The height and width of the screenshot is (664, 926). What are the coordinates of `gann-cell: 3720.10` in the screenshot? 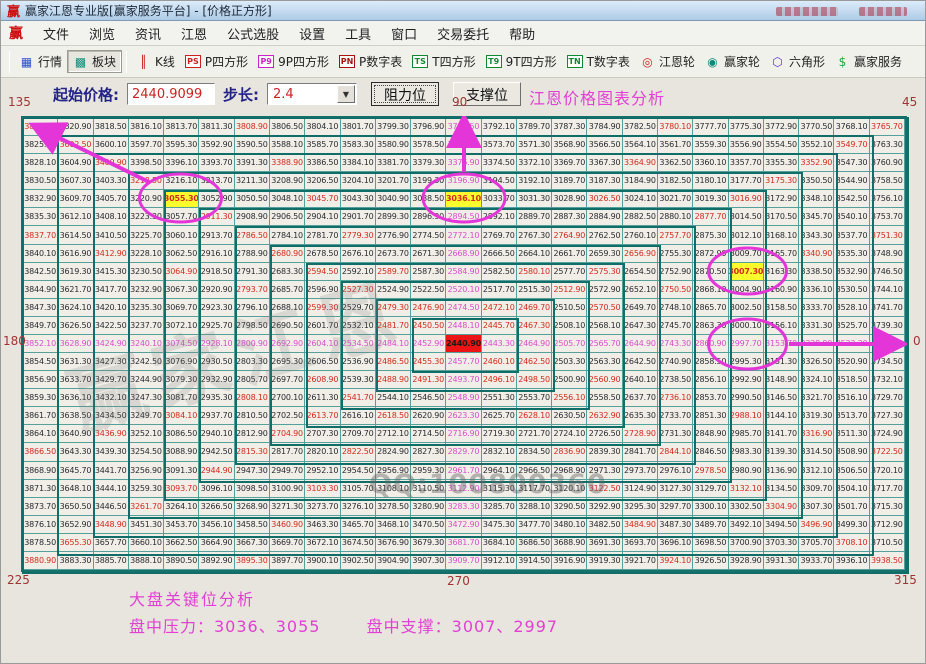 It's located at (887, 470).